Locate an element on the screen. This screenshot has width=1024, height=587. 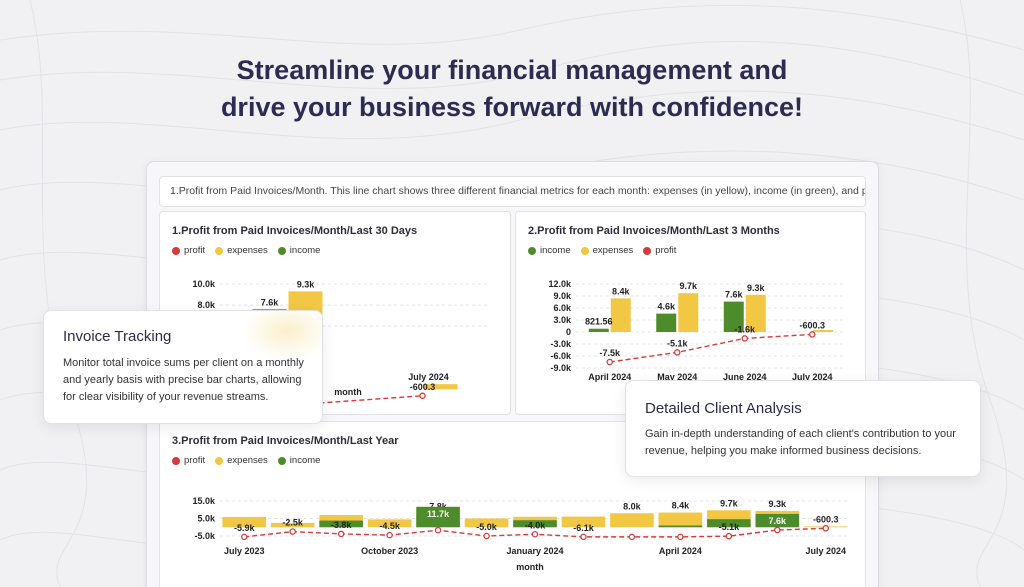
data-label-profit: -1.6k is located at coordinates (745, 329).